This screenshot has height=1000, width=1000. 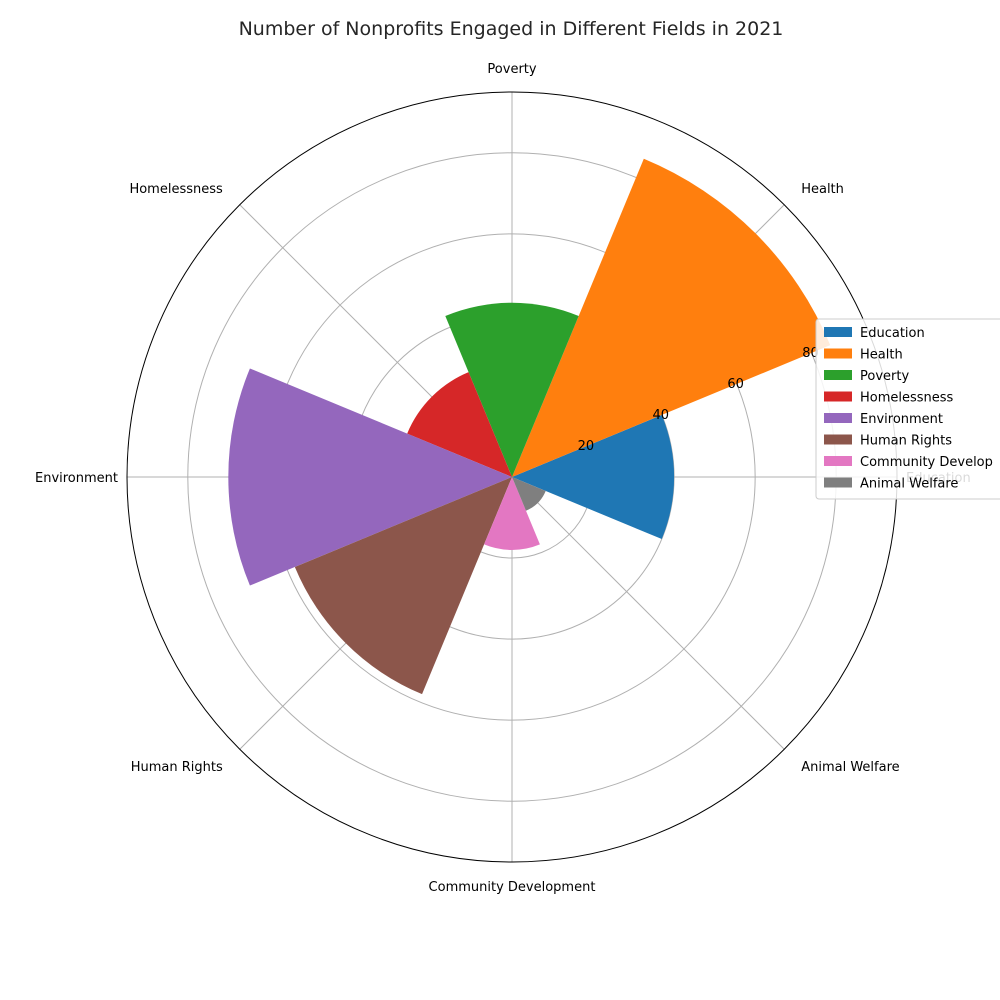 I want to click on category-label: Environment, so click(x=76, y=478).